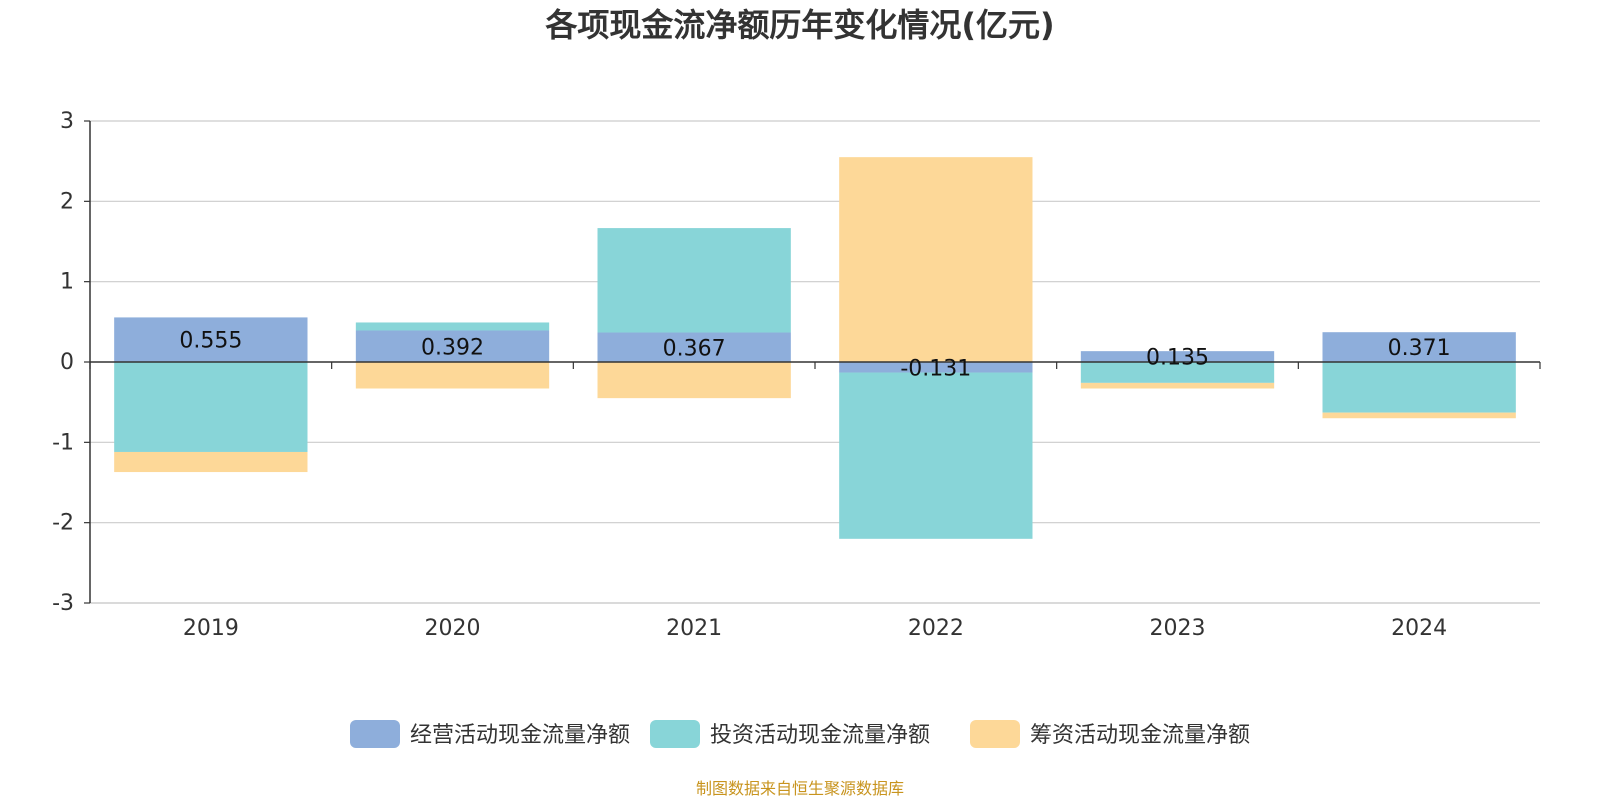 The width and height of the screenshot is (1600, 800). Describe the element at coordinates (799, 25) in the screenshot. I see `chart-title: 各项现金流净额历年变化情况(亿元)` at that location.